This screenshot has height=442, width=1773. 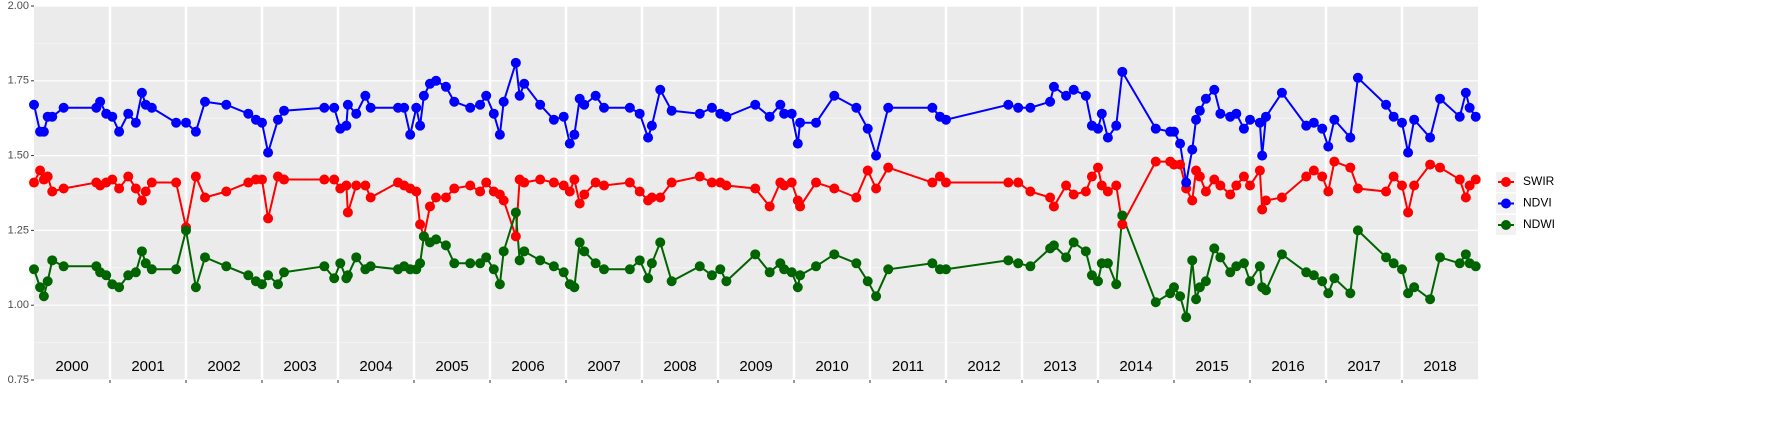 What do you see at coordinates (299, 366) in the screenshot?
I see `year-label: 2003` at bounding box center [299, 366].